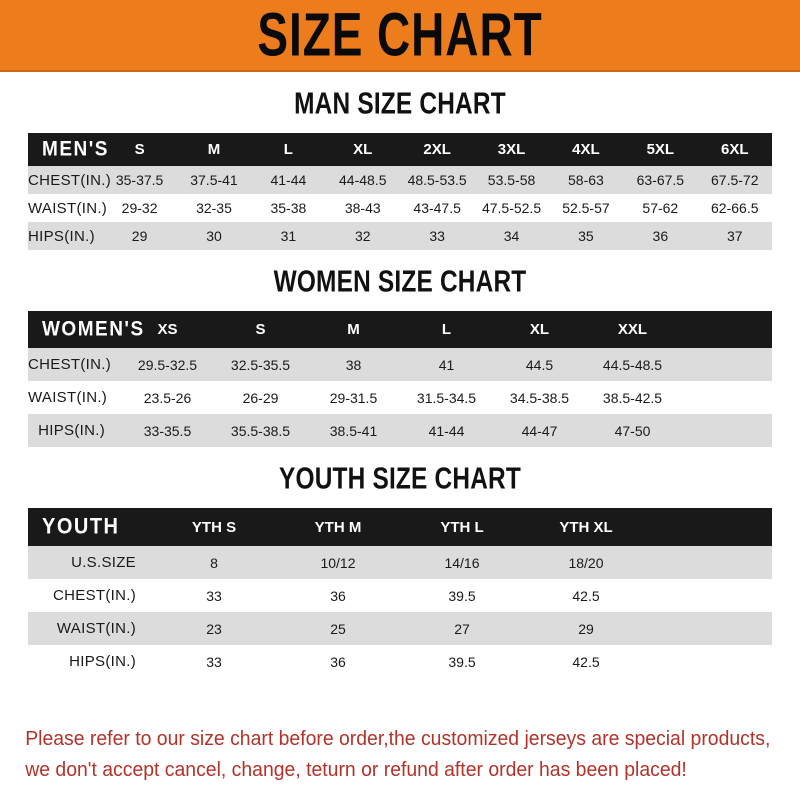 Image resolution: width=800 pixels, height=800 pixels. I want to click on column-header: XXL, so click(632, 329).